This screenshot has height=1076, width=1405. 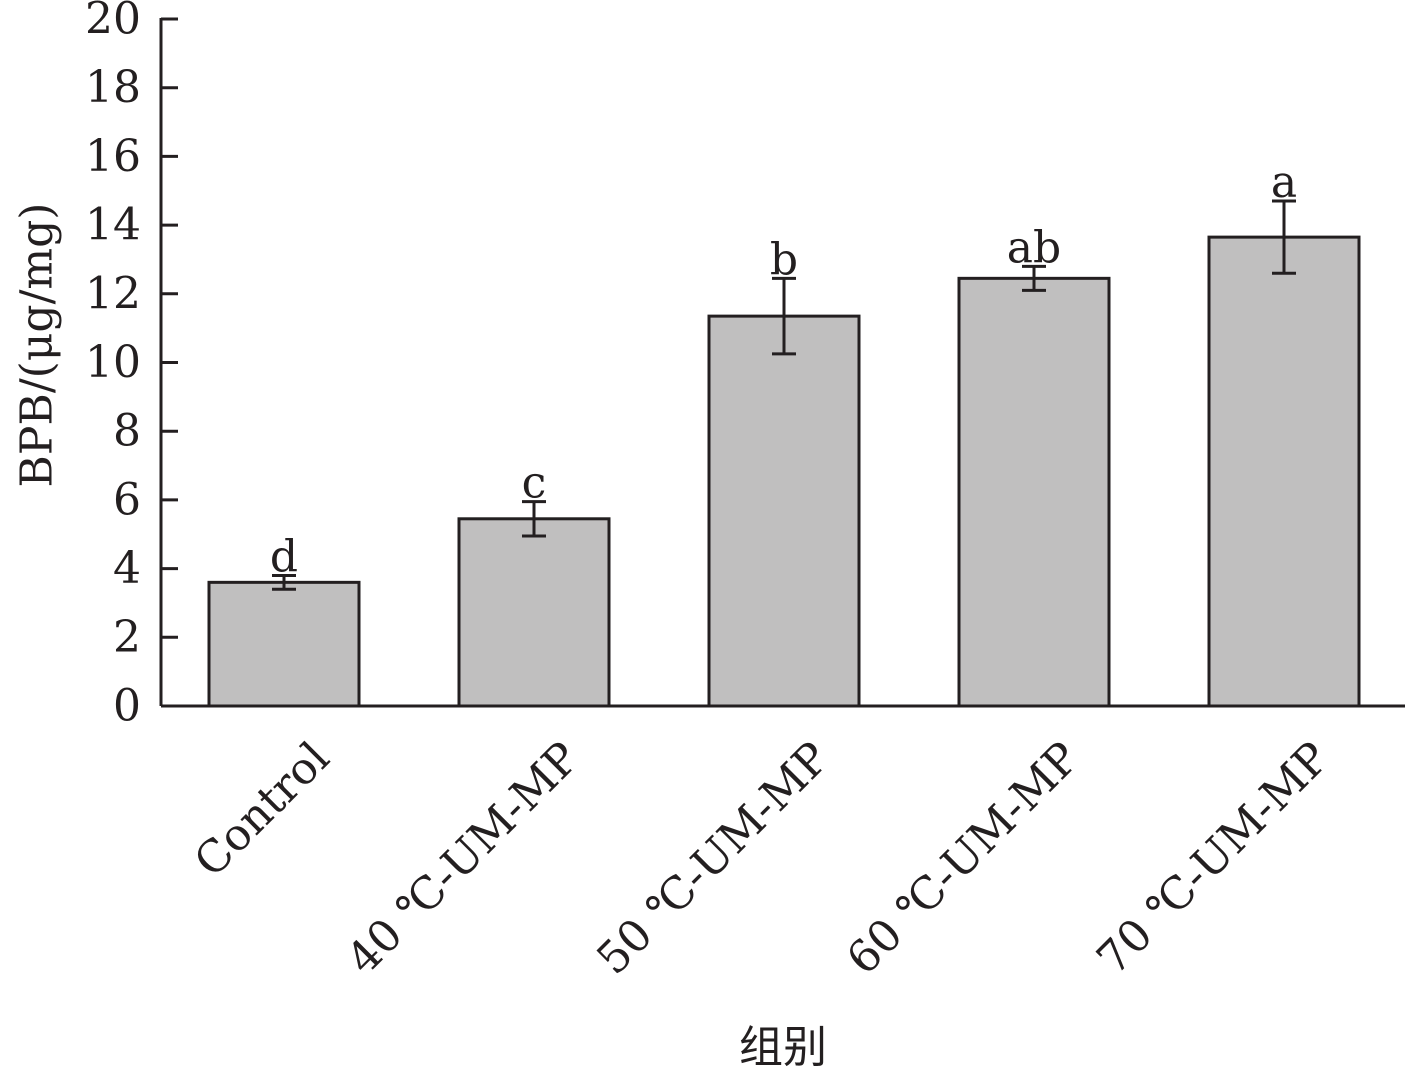 I want to click on category-label: Control, so click(x=262, y=809).